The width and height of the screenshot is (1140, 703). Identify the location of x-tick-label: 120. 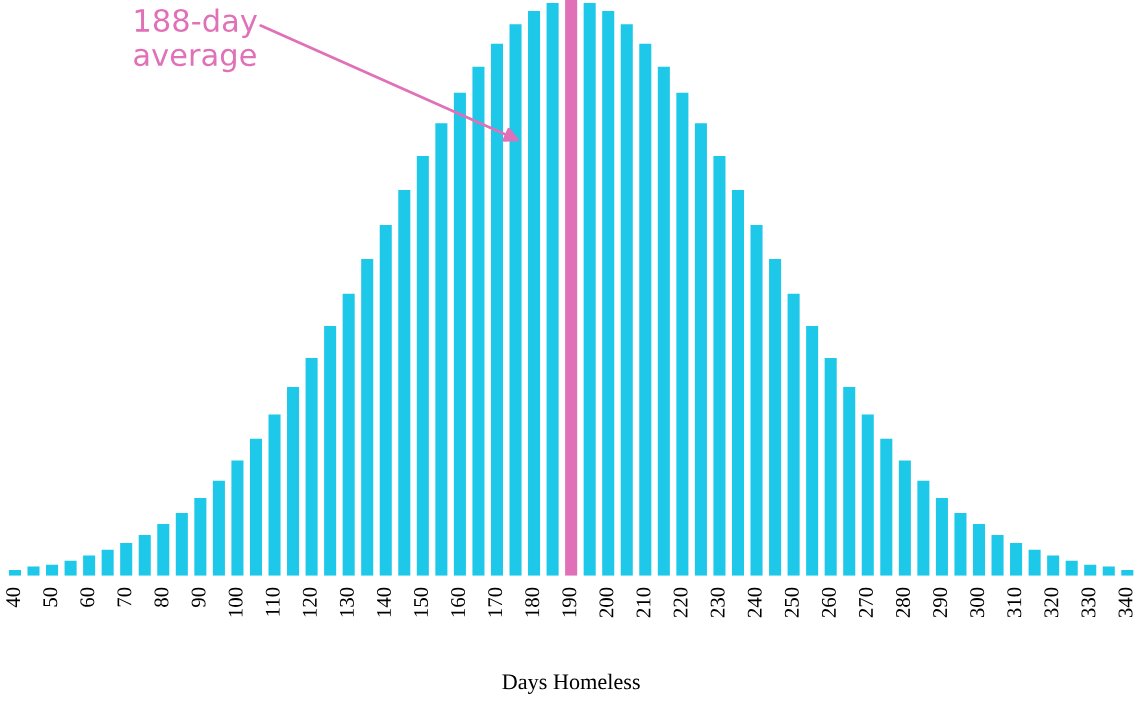
(309, 602).